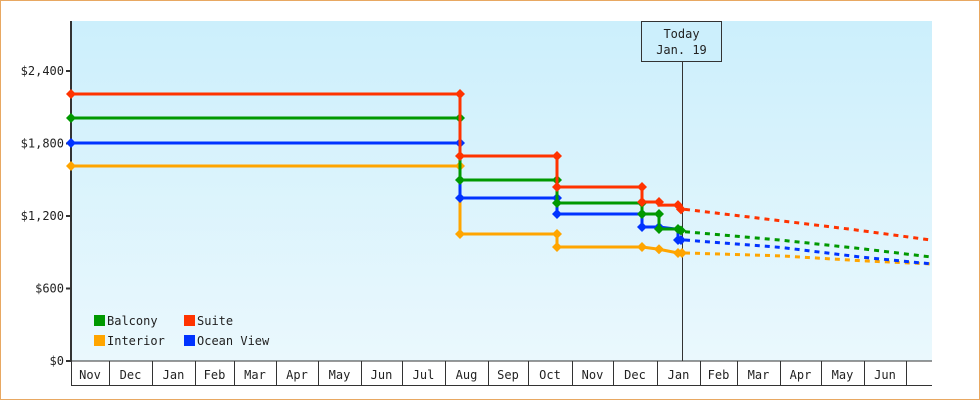 This screenshot has height=401, width=980. I want to click on legend-swatch-interior, so click(99, 340).